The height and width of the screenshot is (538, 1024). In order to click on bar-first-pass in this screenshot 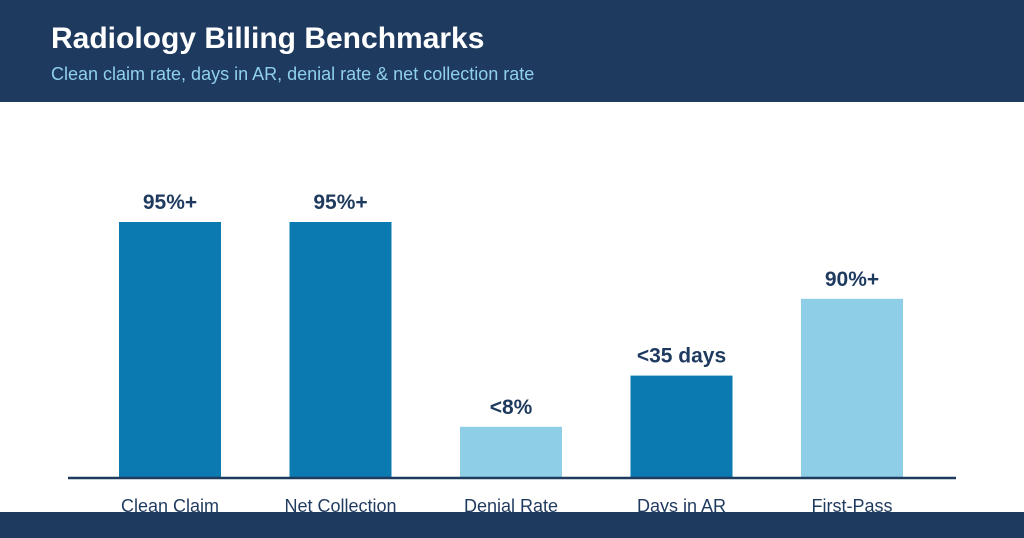, I will do `click(852, 388)`.